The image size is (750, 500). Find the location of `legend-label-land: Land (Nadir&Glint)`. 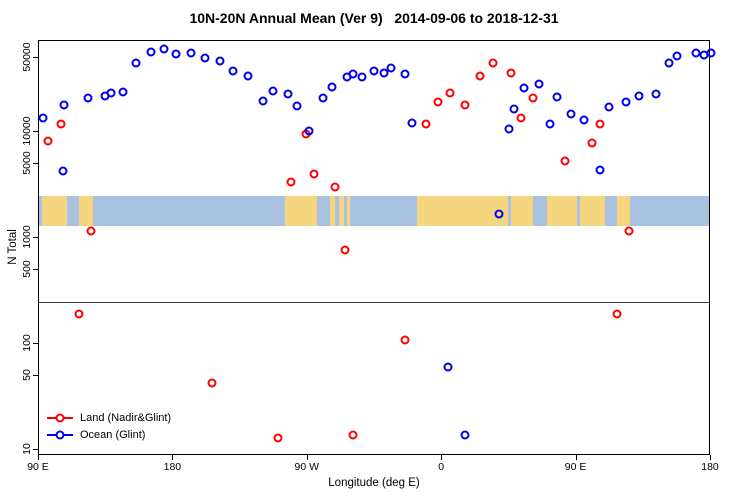

legend-label-land: Land (Nadir&Glint) is located at coordinates (126, 418).